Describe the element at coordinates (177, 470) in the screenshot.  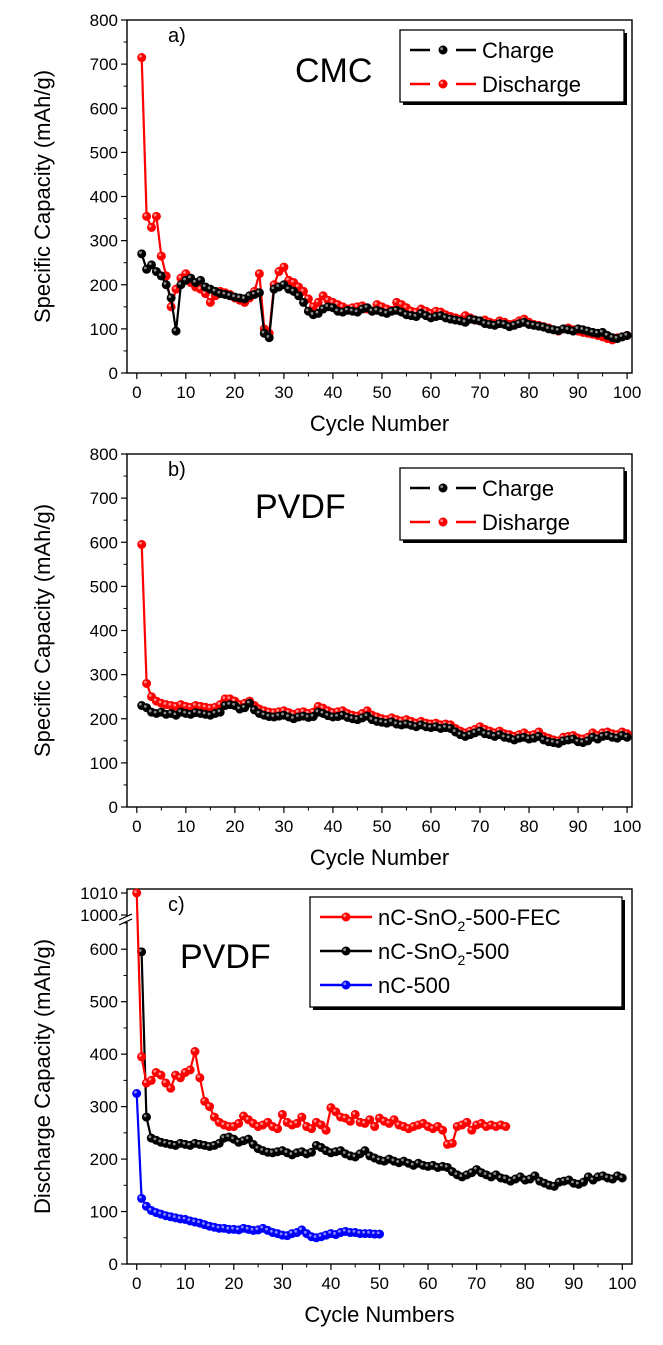
I see `panel-label: b)` at that location.